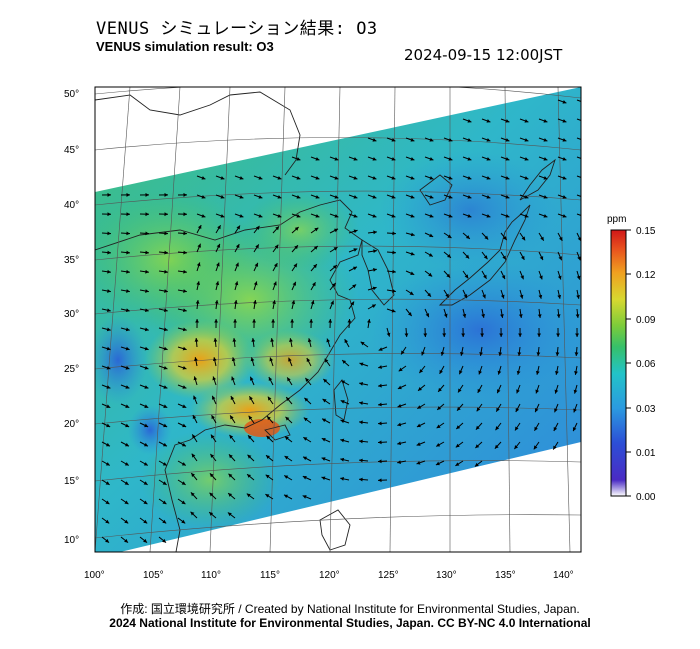 The width and height of the screenshot is (700, 649). What do you see at coordinates (237, 29) in the screenshot?
I see `title-japanese: VENUS シミュレーション結果: O3` at bounding box center [237, 29].